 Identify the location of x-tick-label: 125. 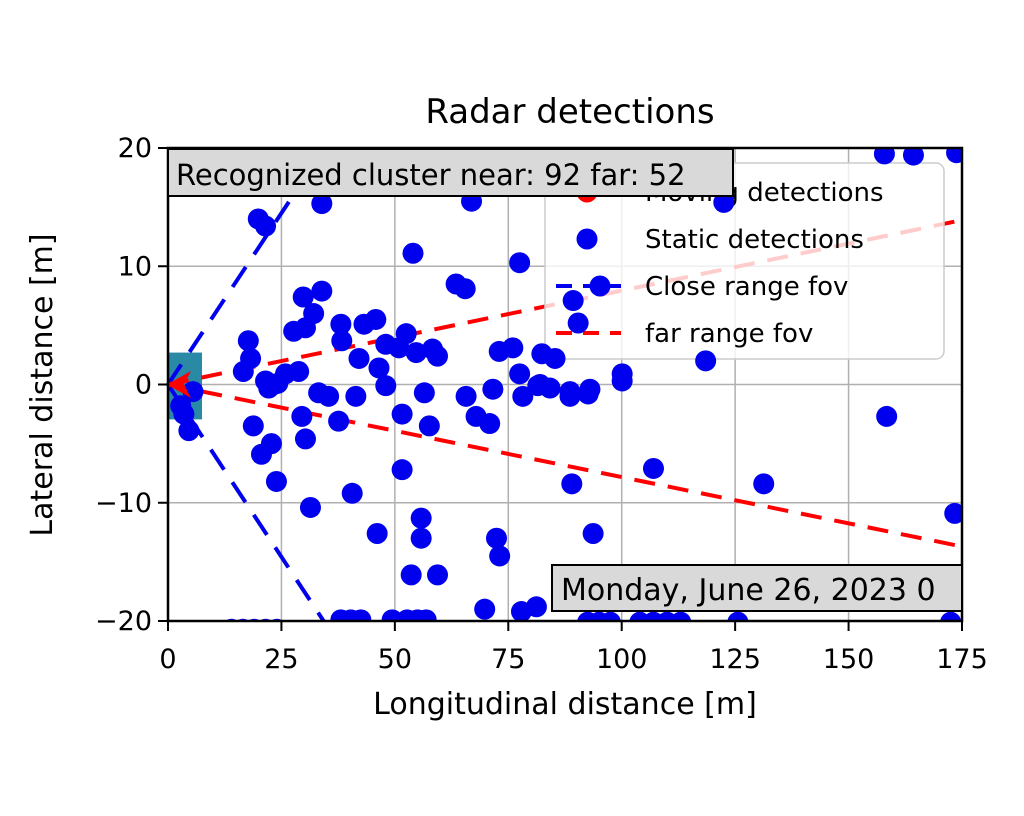
(735, 659).